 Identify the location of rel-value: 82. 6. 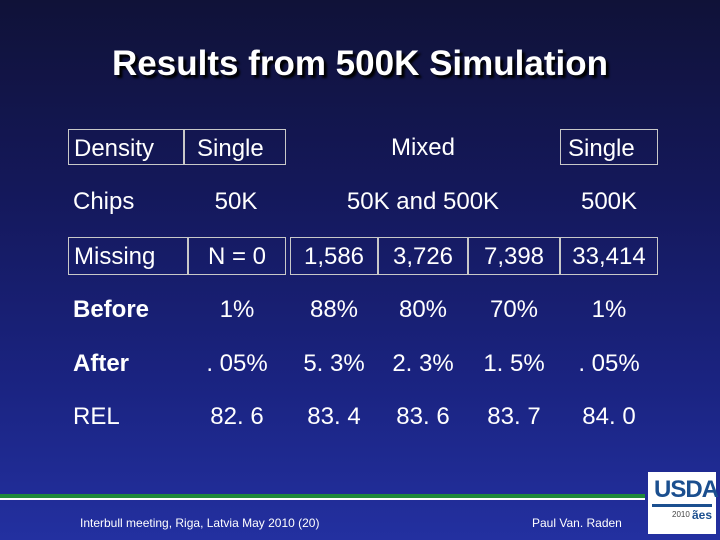
(237, 416).